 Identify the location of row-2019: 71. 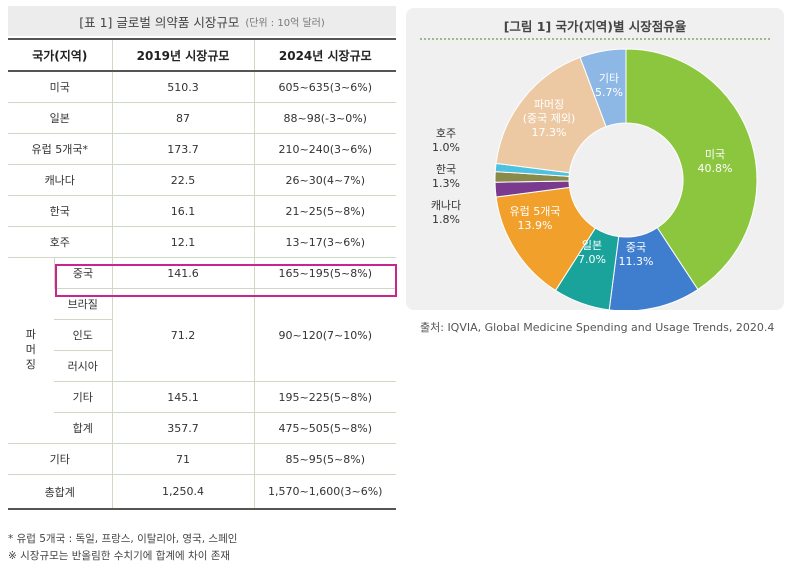
(183, 459).